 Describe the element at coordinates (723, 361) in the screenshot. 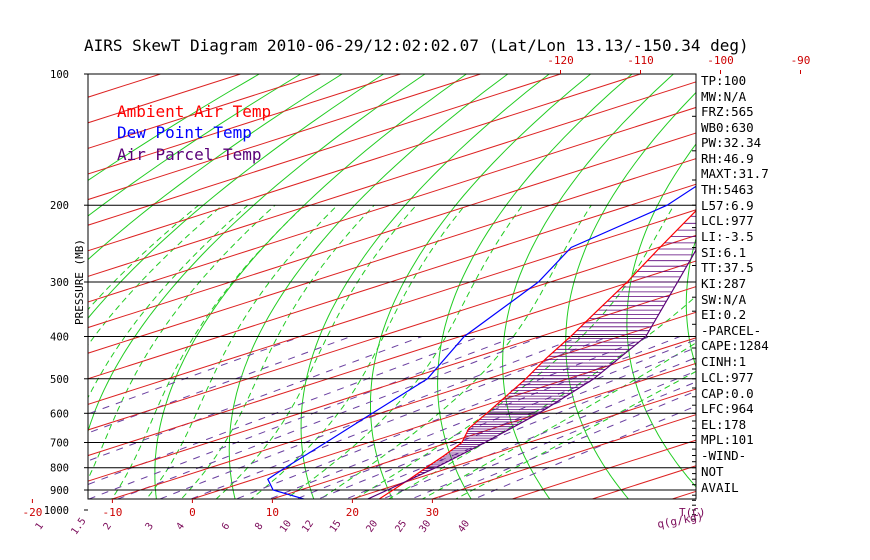

I see `index-cinh: CINH:1` at that location.